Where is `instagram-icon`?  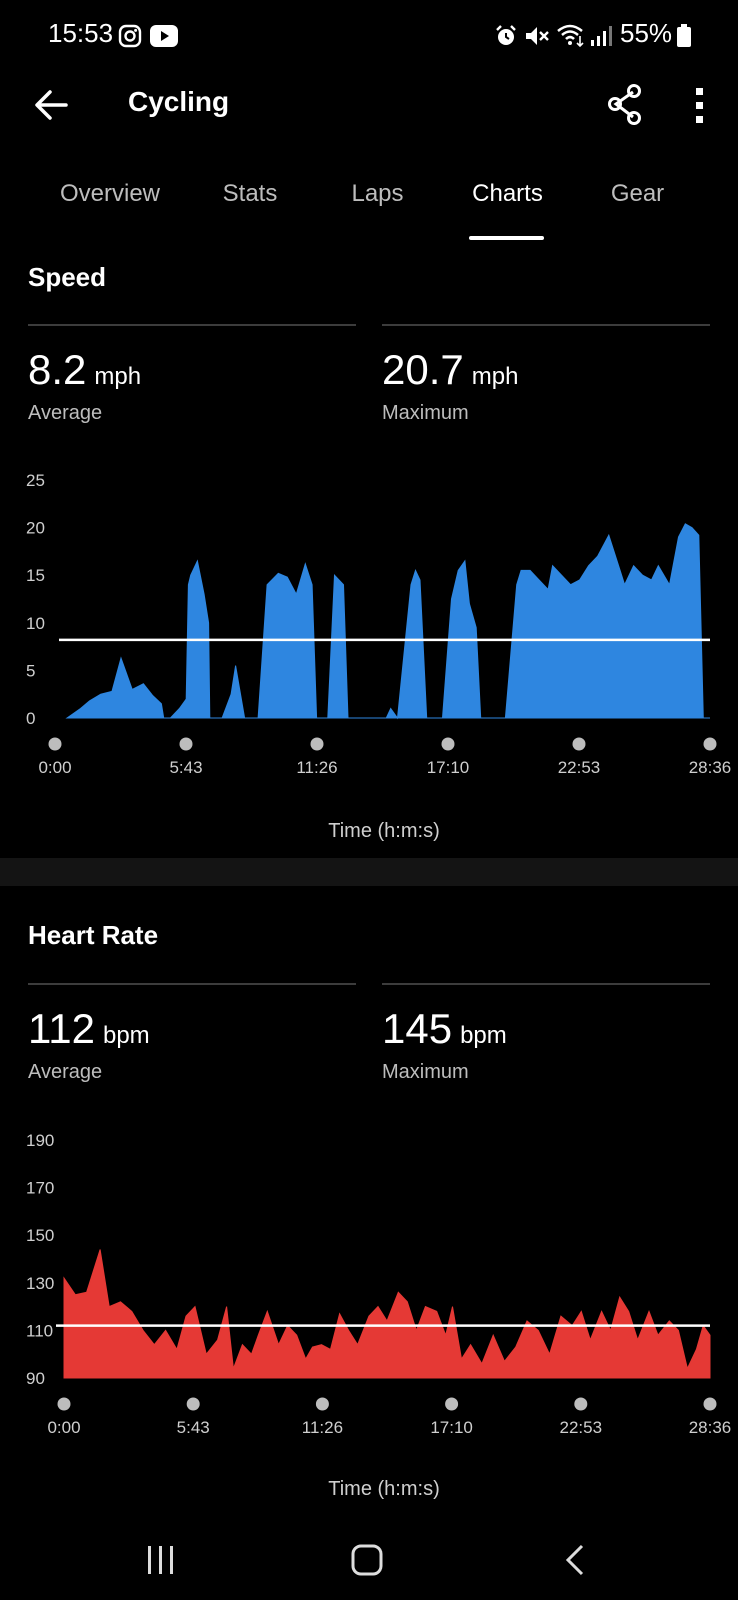 instagram-icon is located at coordinates (130, 36).